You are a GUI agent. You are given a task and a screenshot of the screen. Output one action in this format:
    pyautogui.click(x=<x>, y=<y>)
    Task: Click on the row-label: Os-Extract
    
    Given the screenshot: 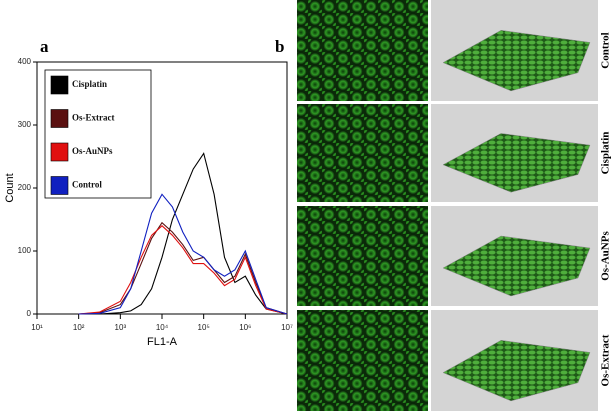 What is the action you would take?
    pyautogui.click(x=606, y=360)
    